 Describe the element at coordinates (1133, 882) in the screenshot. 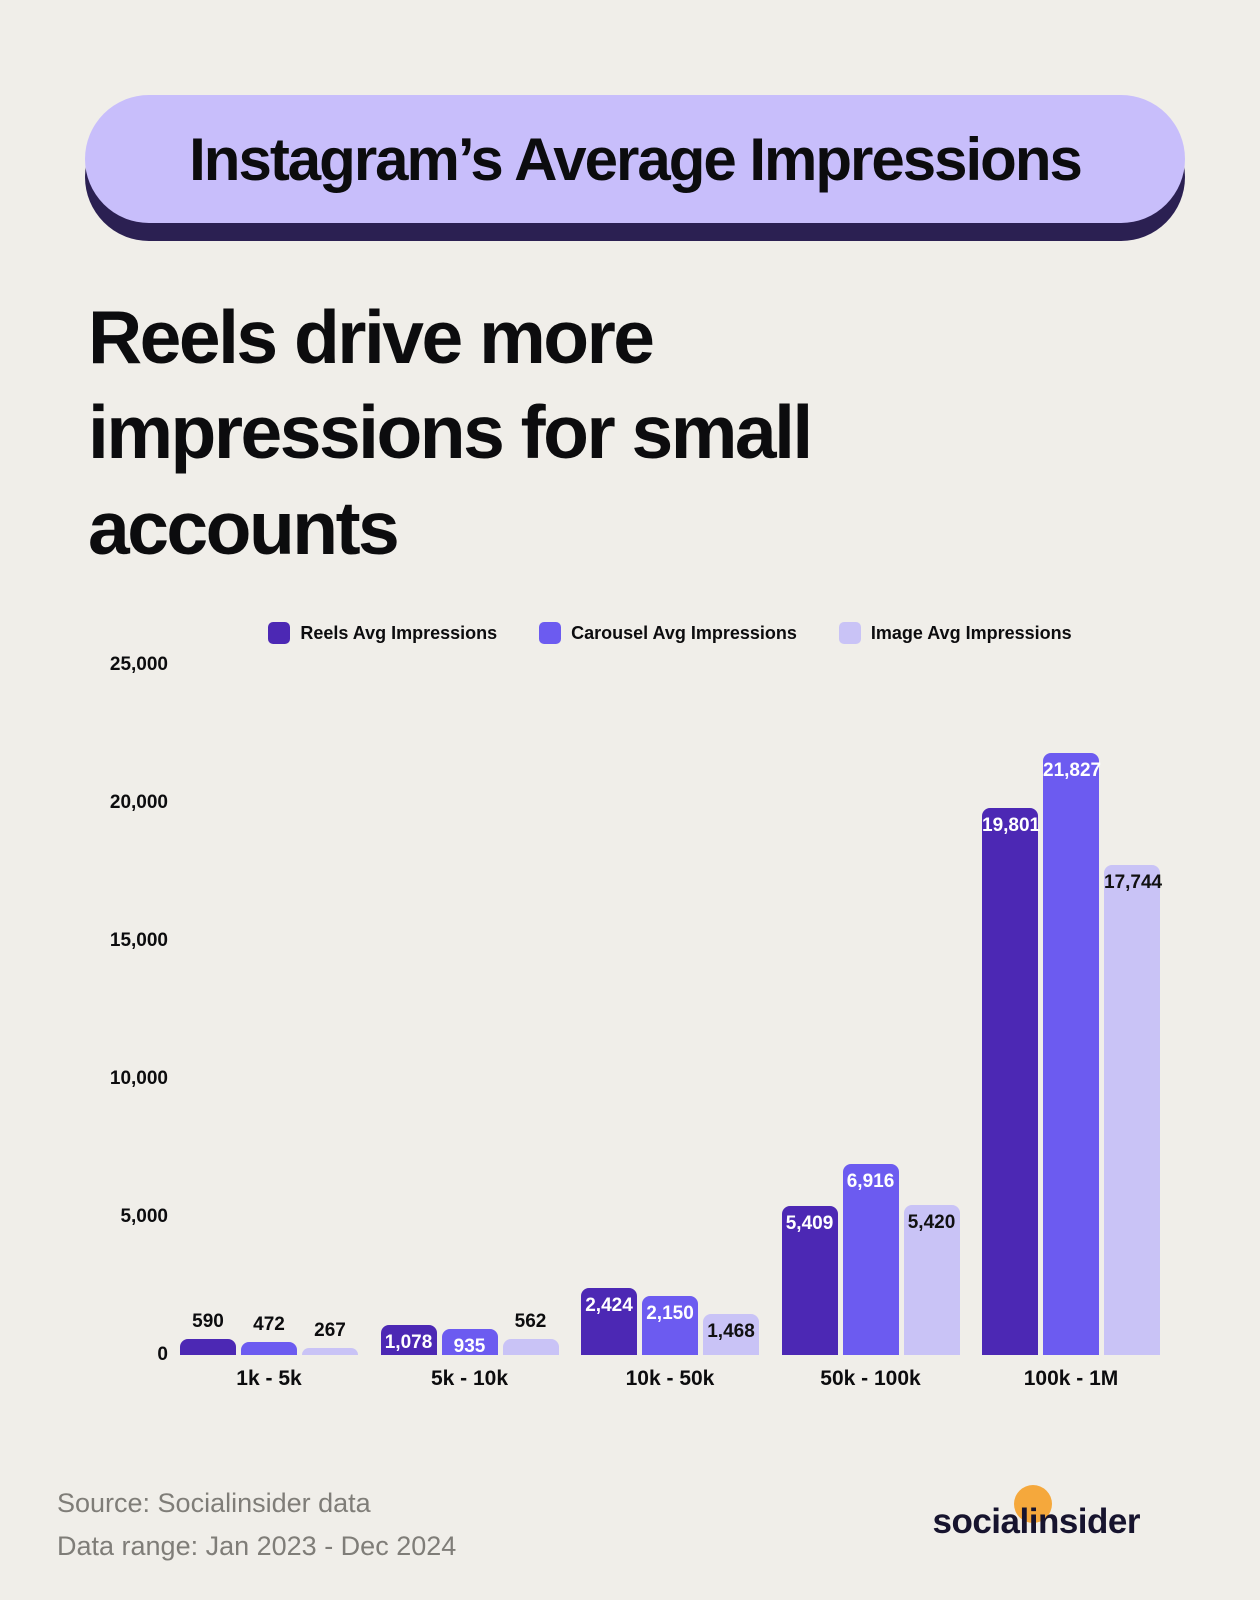

I see `bar-value-label: 17,744` at that location.